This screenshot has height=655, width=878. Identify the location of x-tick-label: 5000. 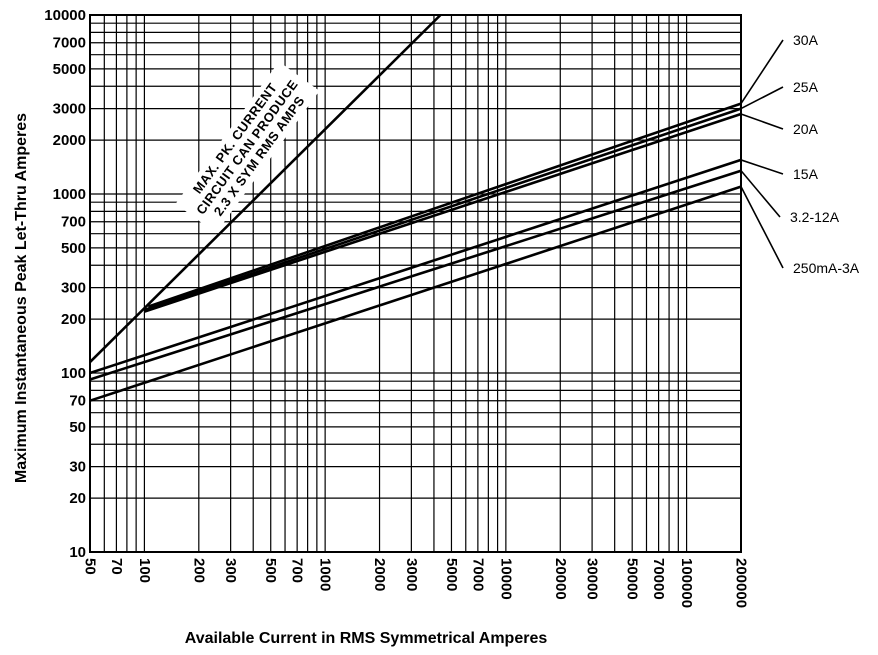
(451, 574).